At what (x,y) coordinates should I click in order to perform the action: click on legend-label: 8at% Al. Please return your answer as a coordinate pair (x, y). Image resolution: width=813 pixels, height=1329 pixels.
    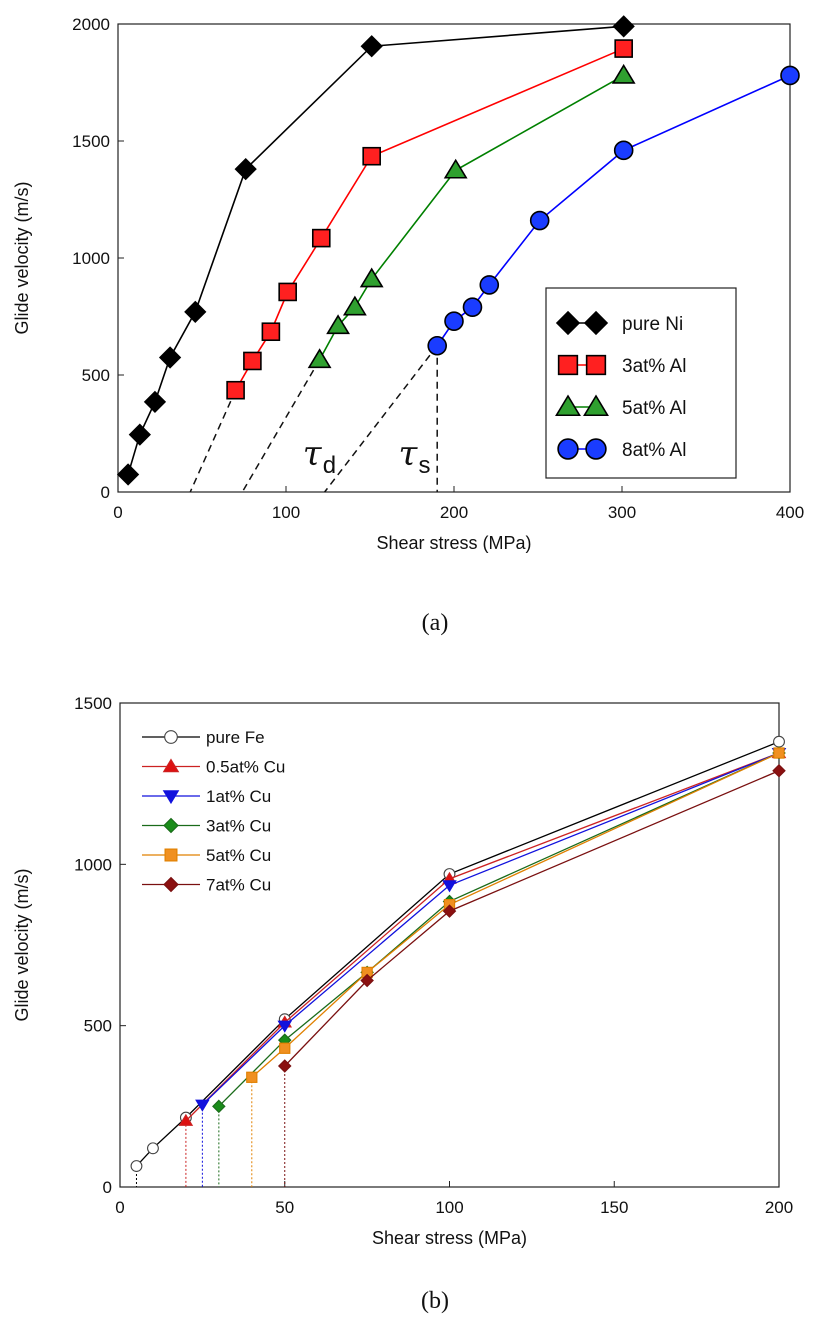
    Looking at the image, I should click on (654, 450).